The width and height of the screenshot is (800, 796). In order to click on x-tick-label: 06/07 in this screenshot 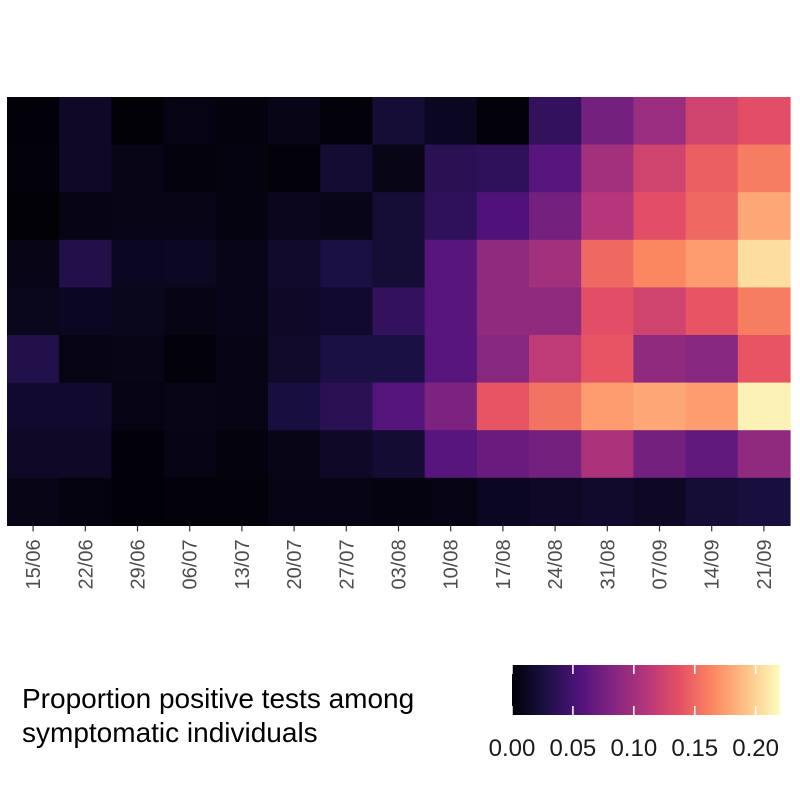, I will do `click(191, 564)`.